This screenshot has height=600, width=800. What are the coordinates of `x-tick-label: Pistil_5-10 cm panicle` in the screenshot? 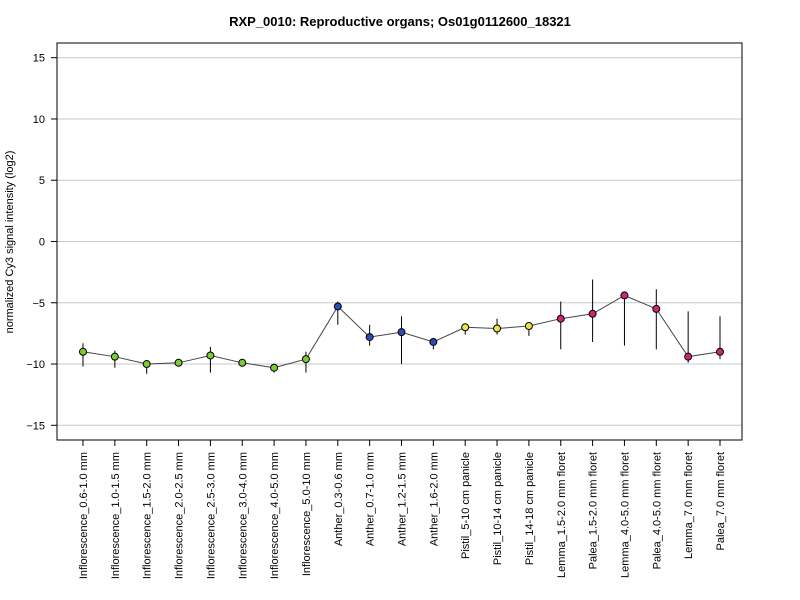 It's located at (466, 505).